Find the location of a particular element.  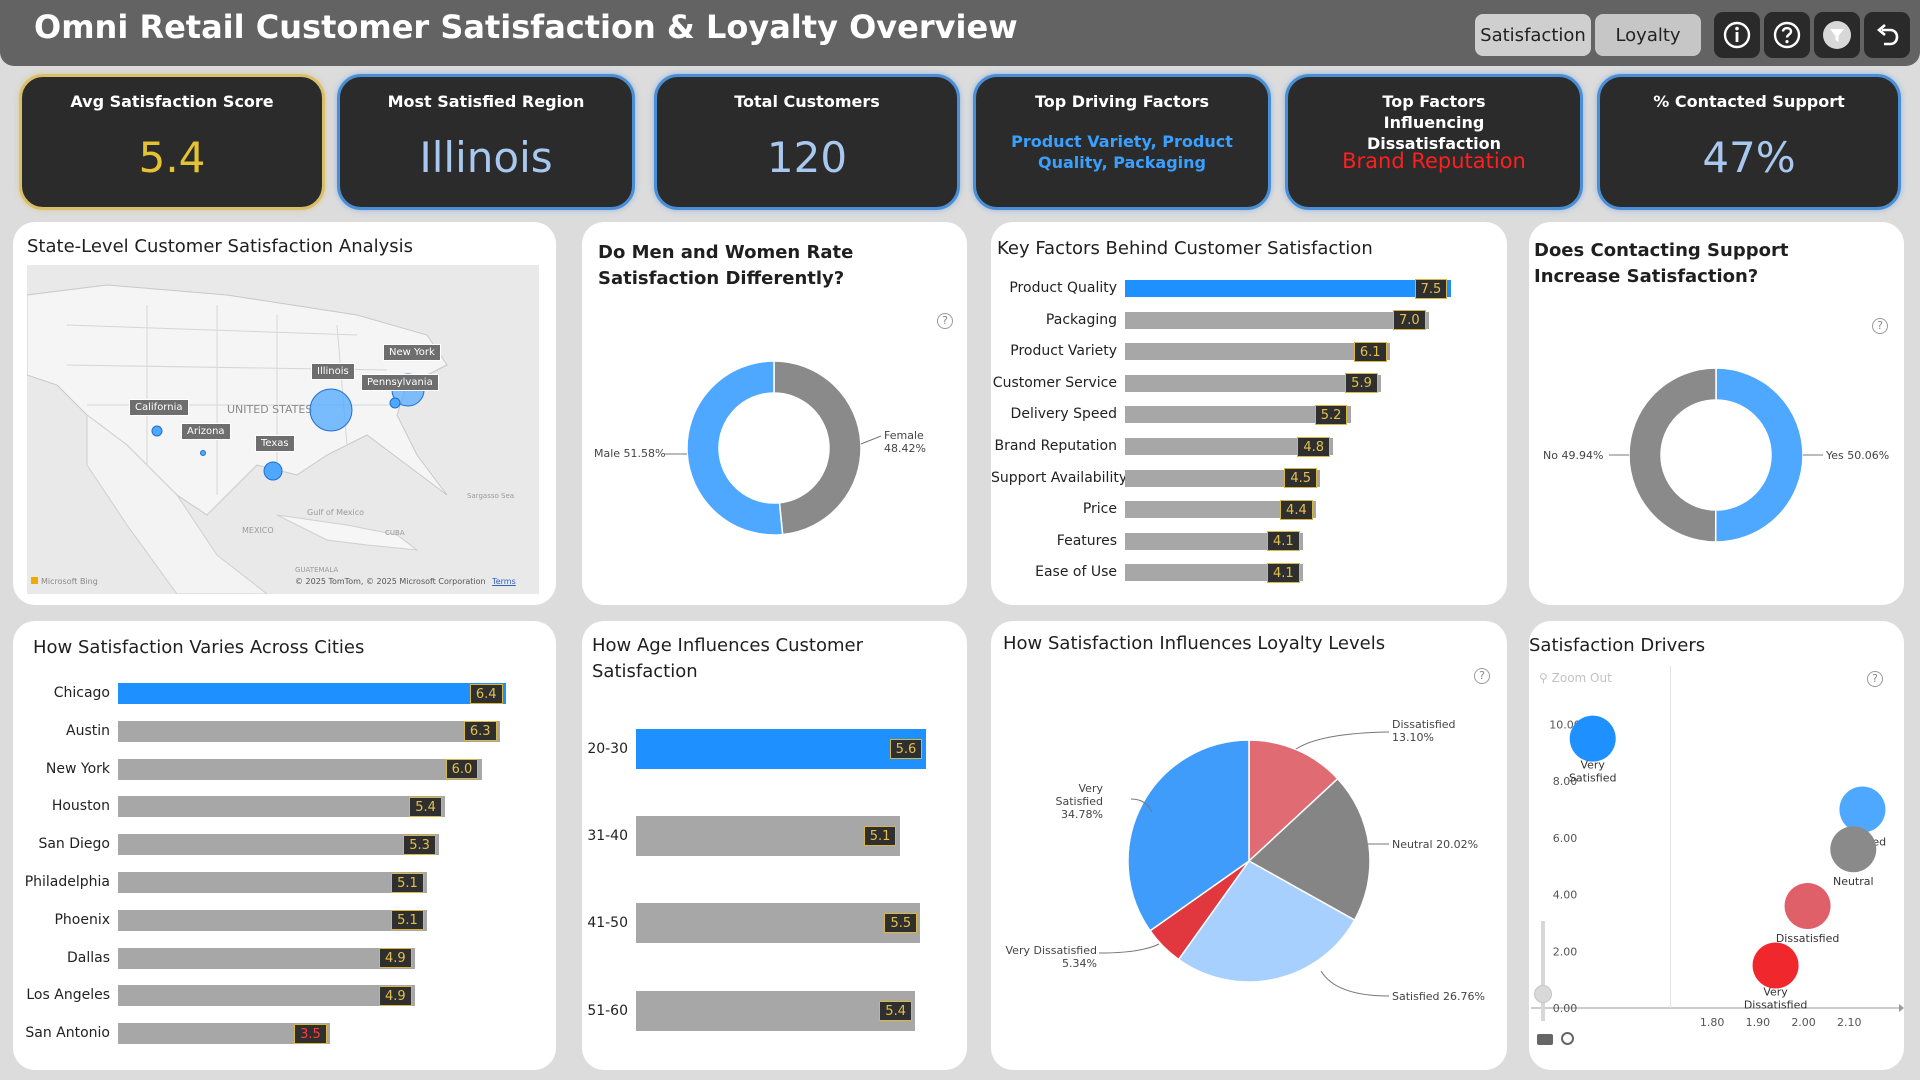

zoom-out-button: ⚲ Zoom Out is located at coordinates (1575, 678).